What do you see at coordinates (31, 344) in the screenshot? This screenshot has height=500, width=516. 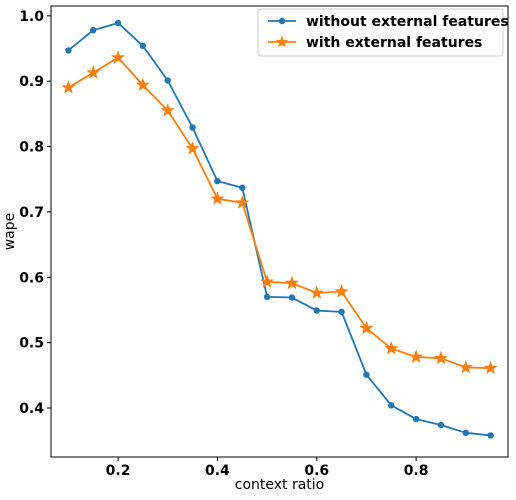 I see `y-tick-label: 0.5` at bounding box center [31, 344].